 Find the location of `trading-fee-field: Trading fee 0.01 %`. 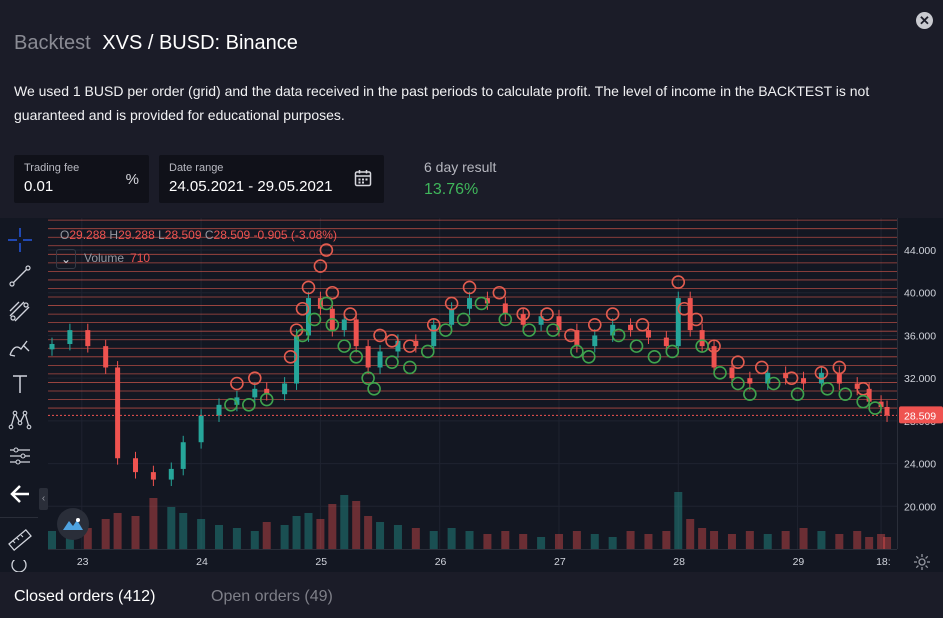

trading-fee-field: Trading fee 0.01 % is located at coordinates (81, 179).